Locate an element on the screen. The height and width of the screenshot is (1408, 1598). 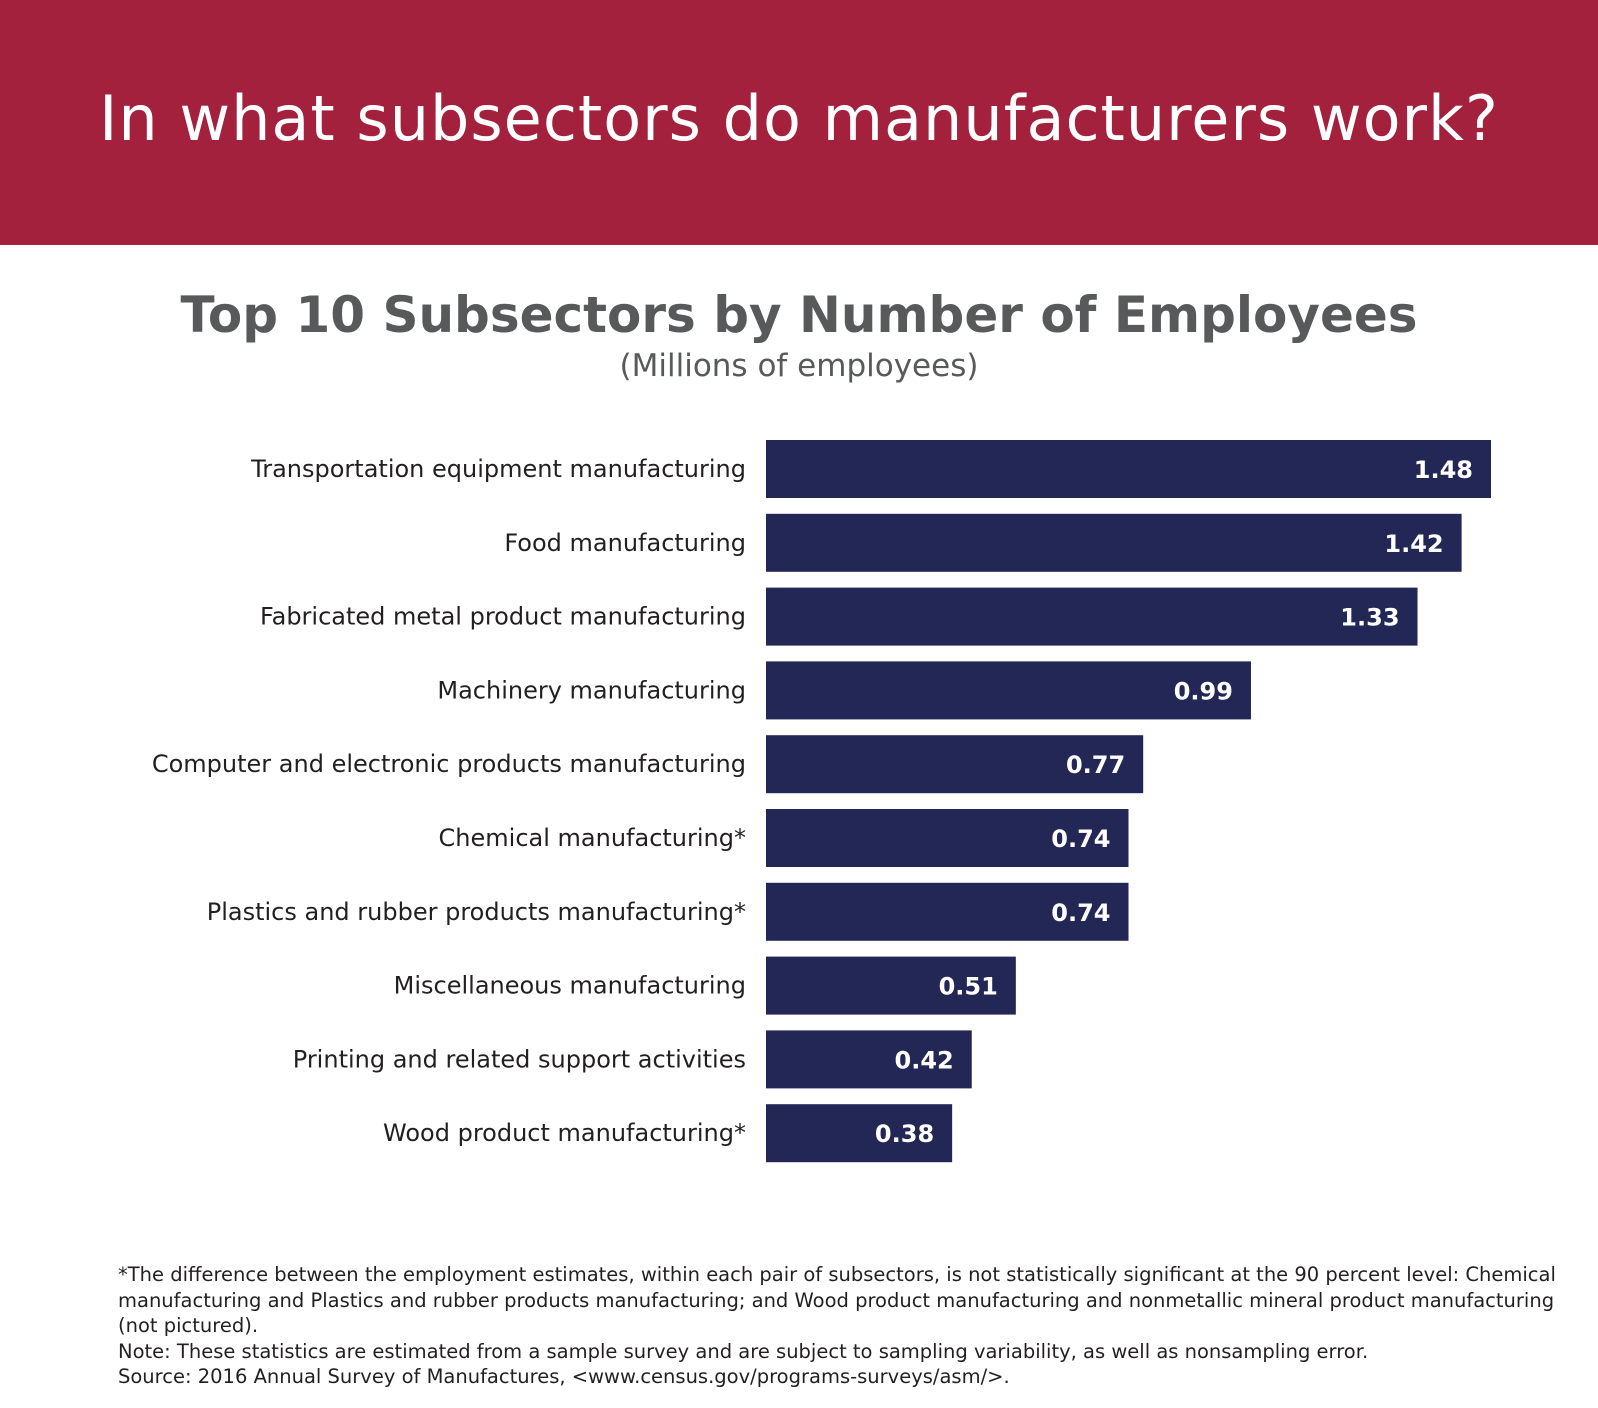
value-label-7: 0.74 is located at coordinates (1080, 913).